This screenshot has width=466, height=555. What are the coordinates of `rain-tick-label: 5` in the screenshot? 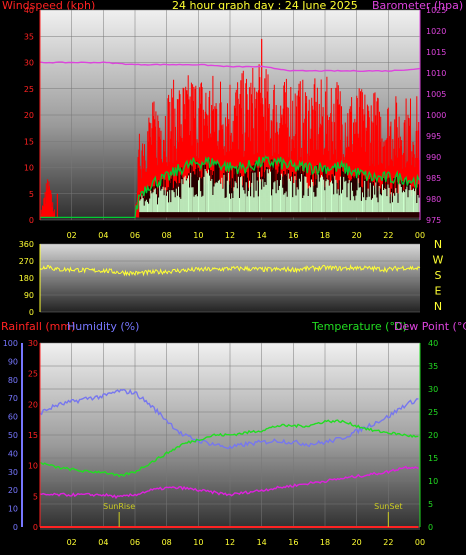 It's located at (35, 496).